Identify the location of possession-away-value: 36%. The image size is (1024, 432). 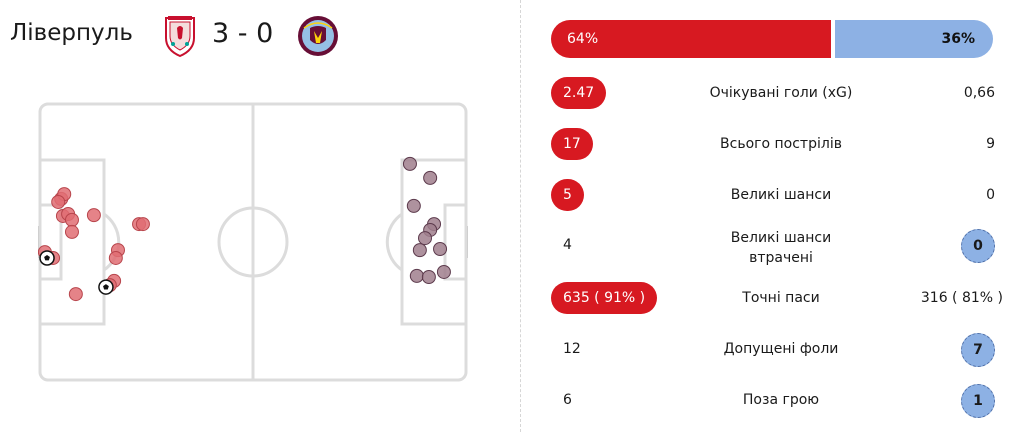
(958, 39).